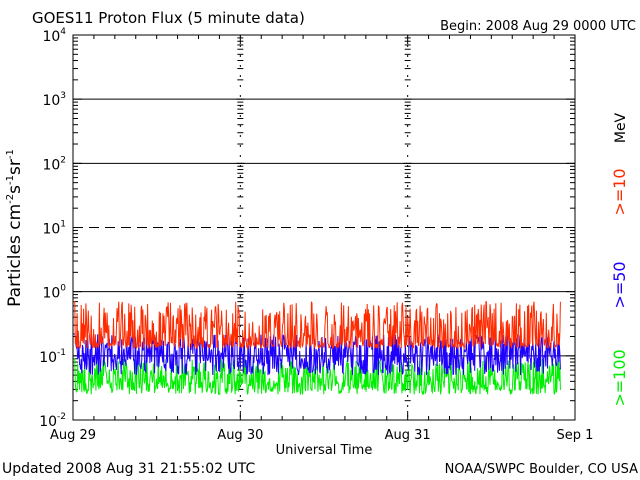 This screenshot has height=480, width=640. Describe the element at coordinates (168, 18) in the screenshot. I see `chart-title: GOES11 Proton Flux (5 minute data)` at that location.